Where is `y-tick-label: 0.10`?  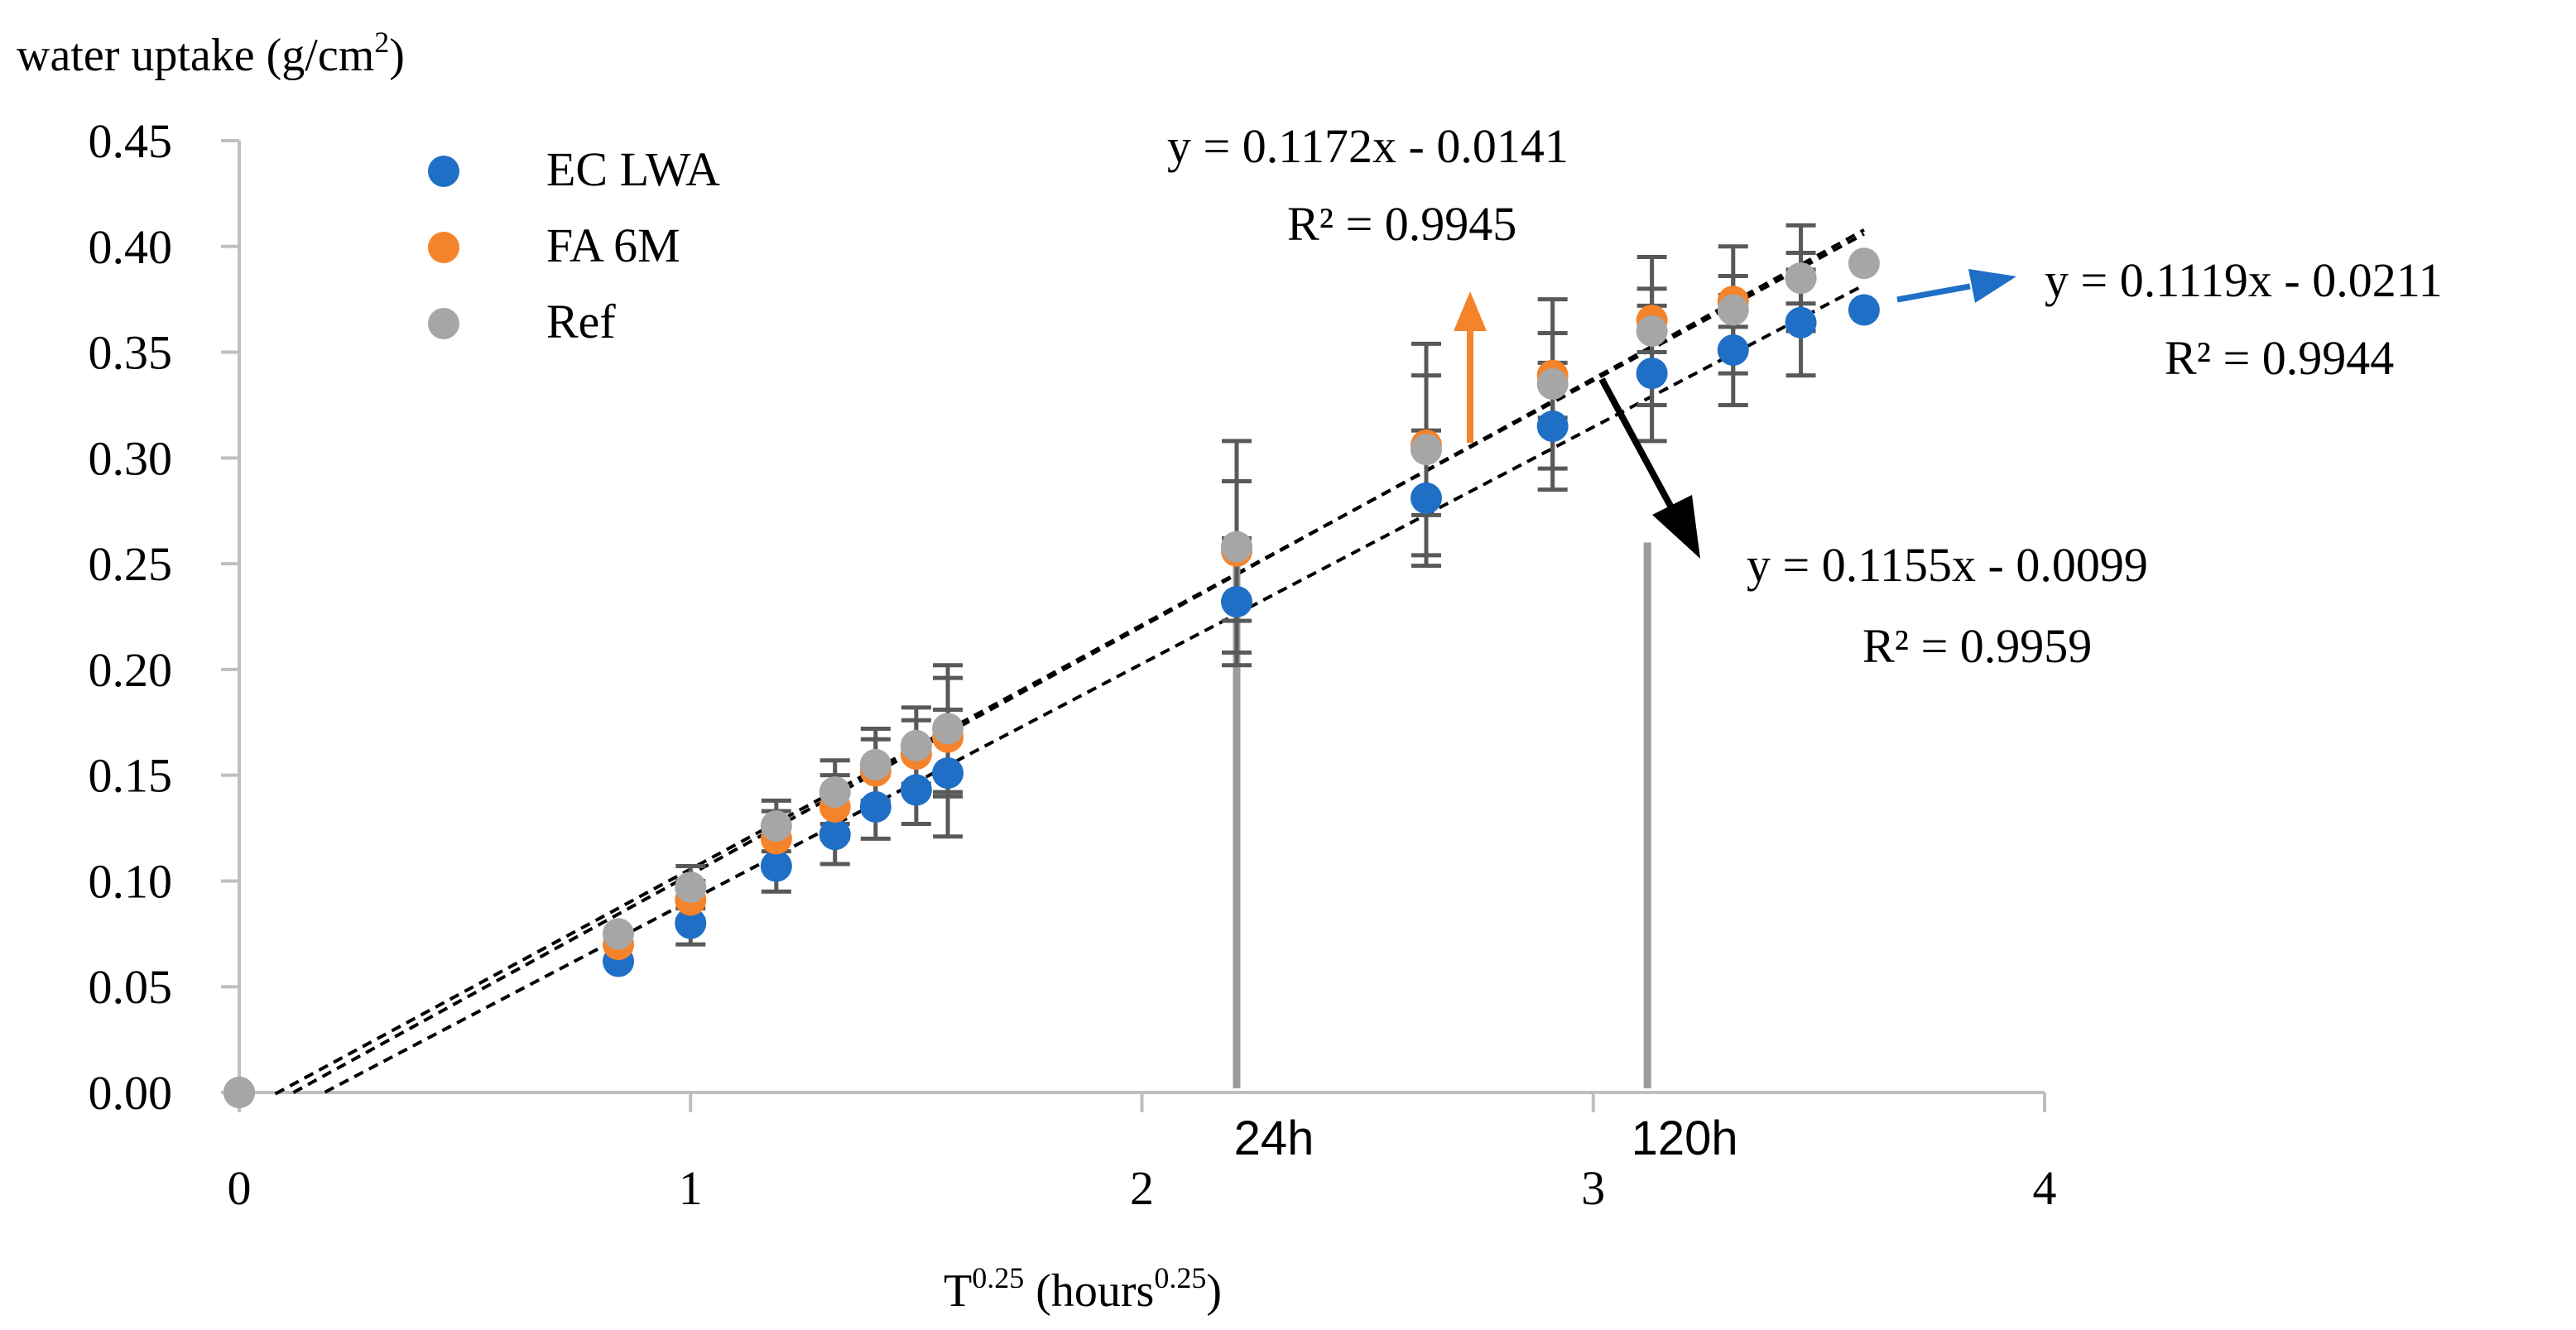 y-tick-label: 0.10 is located at coordinates (131, 881).